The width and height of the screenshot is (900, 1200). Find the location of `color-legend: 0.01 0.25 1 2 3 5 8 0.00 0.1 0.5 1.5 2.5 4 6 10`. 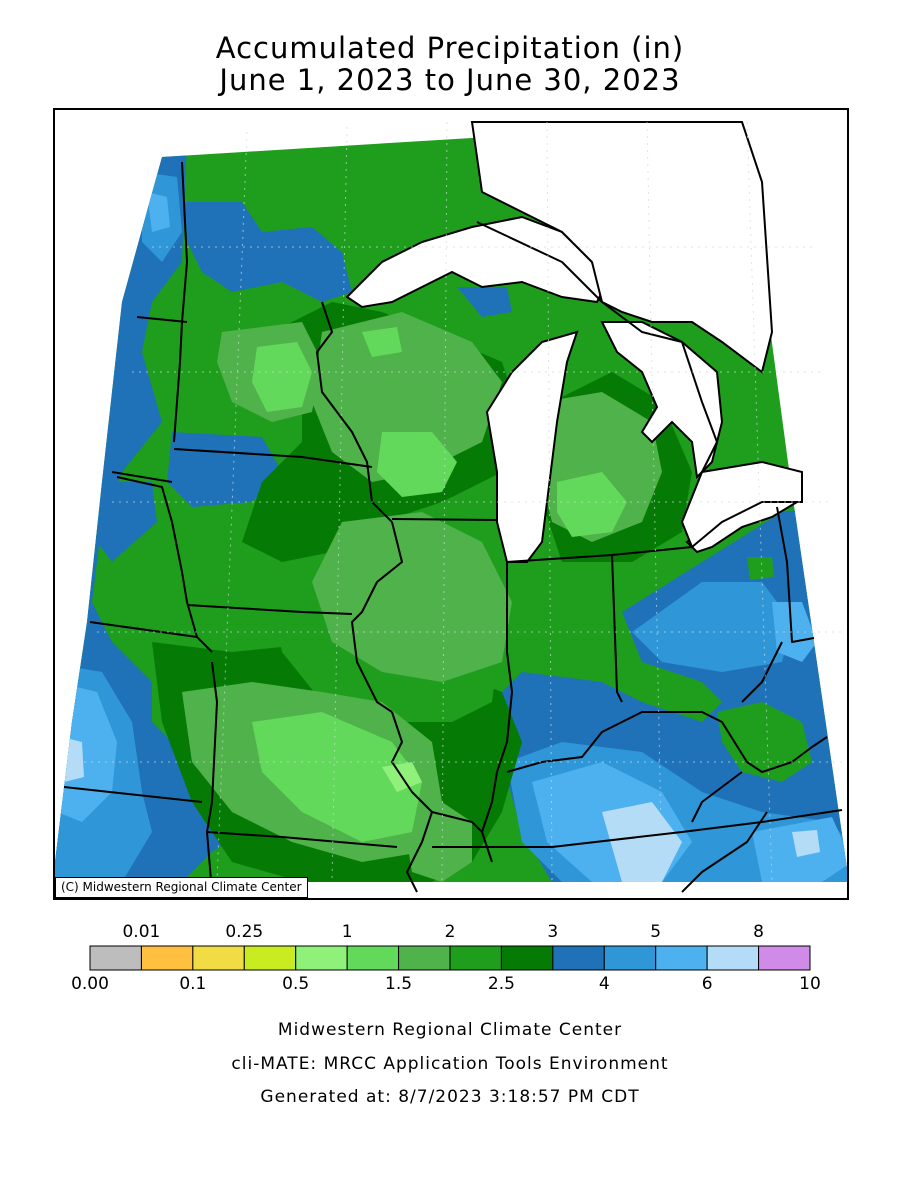

color-legend: 0.01 0.25 1 2 3 5 8 0.00 0.1 0.5 1.5 2.5 4 6 10 is located at coordinates (450, 963).